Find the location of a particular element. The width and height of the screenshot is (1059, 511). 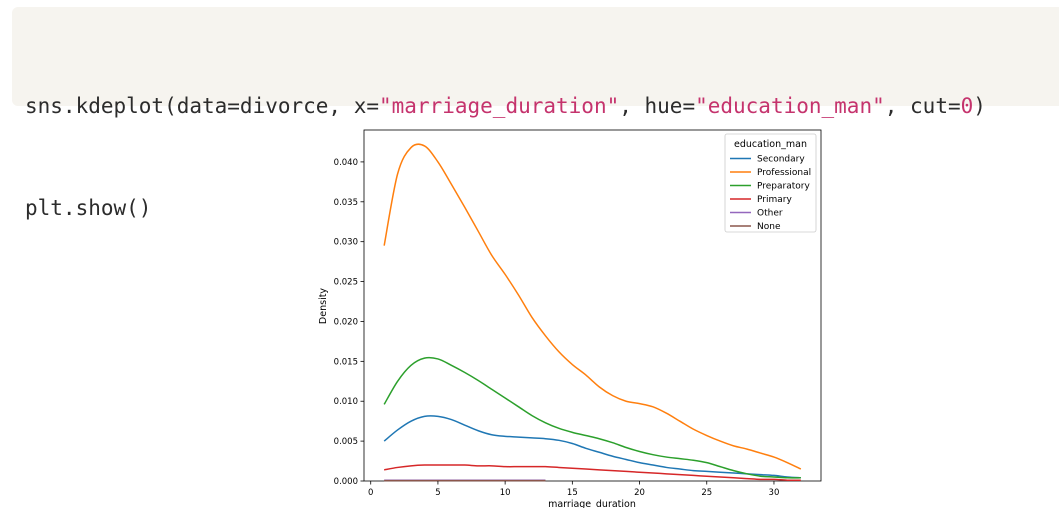

y-tick-label: 0.035 is located at coordinates (346, 203).